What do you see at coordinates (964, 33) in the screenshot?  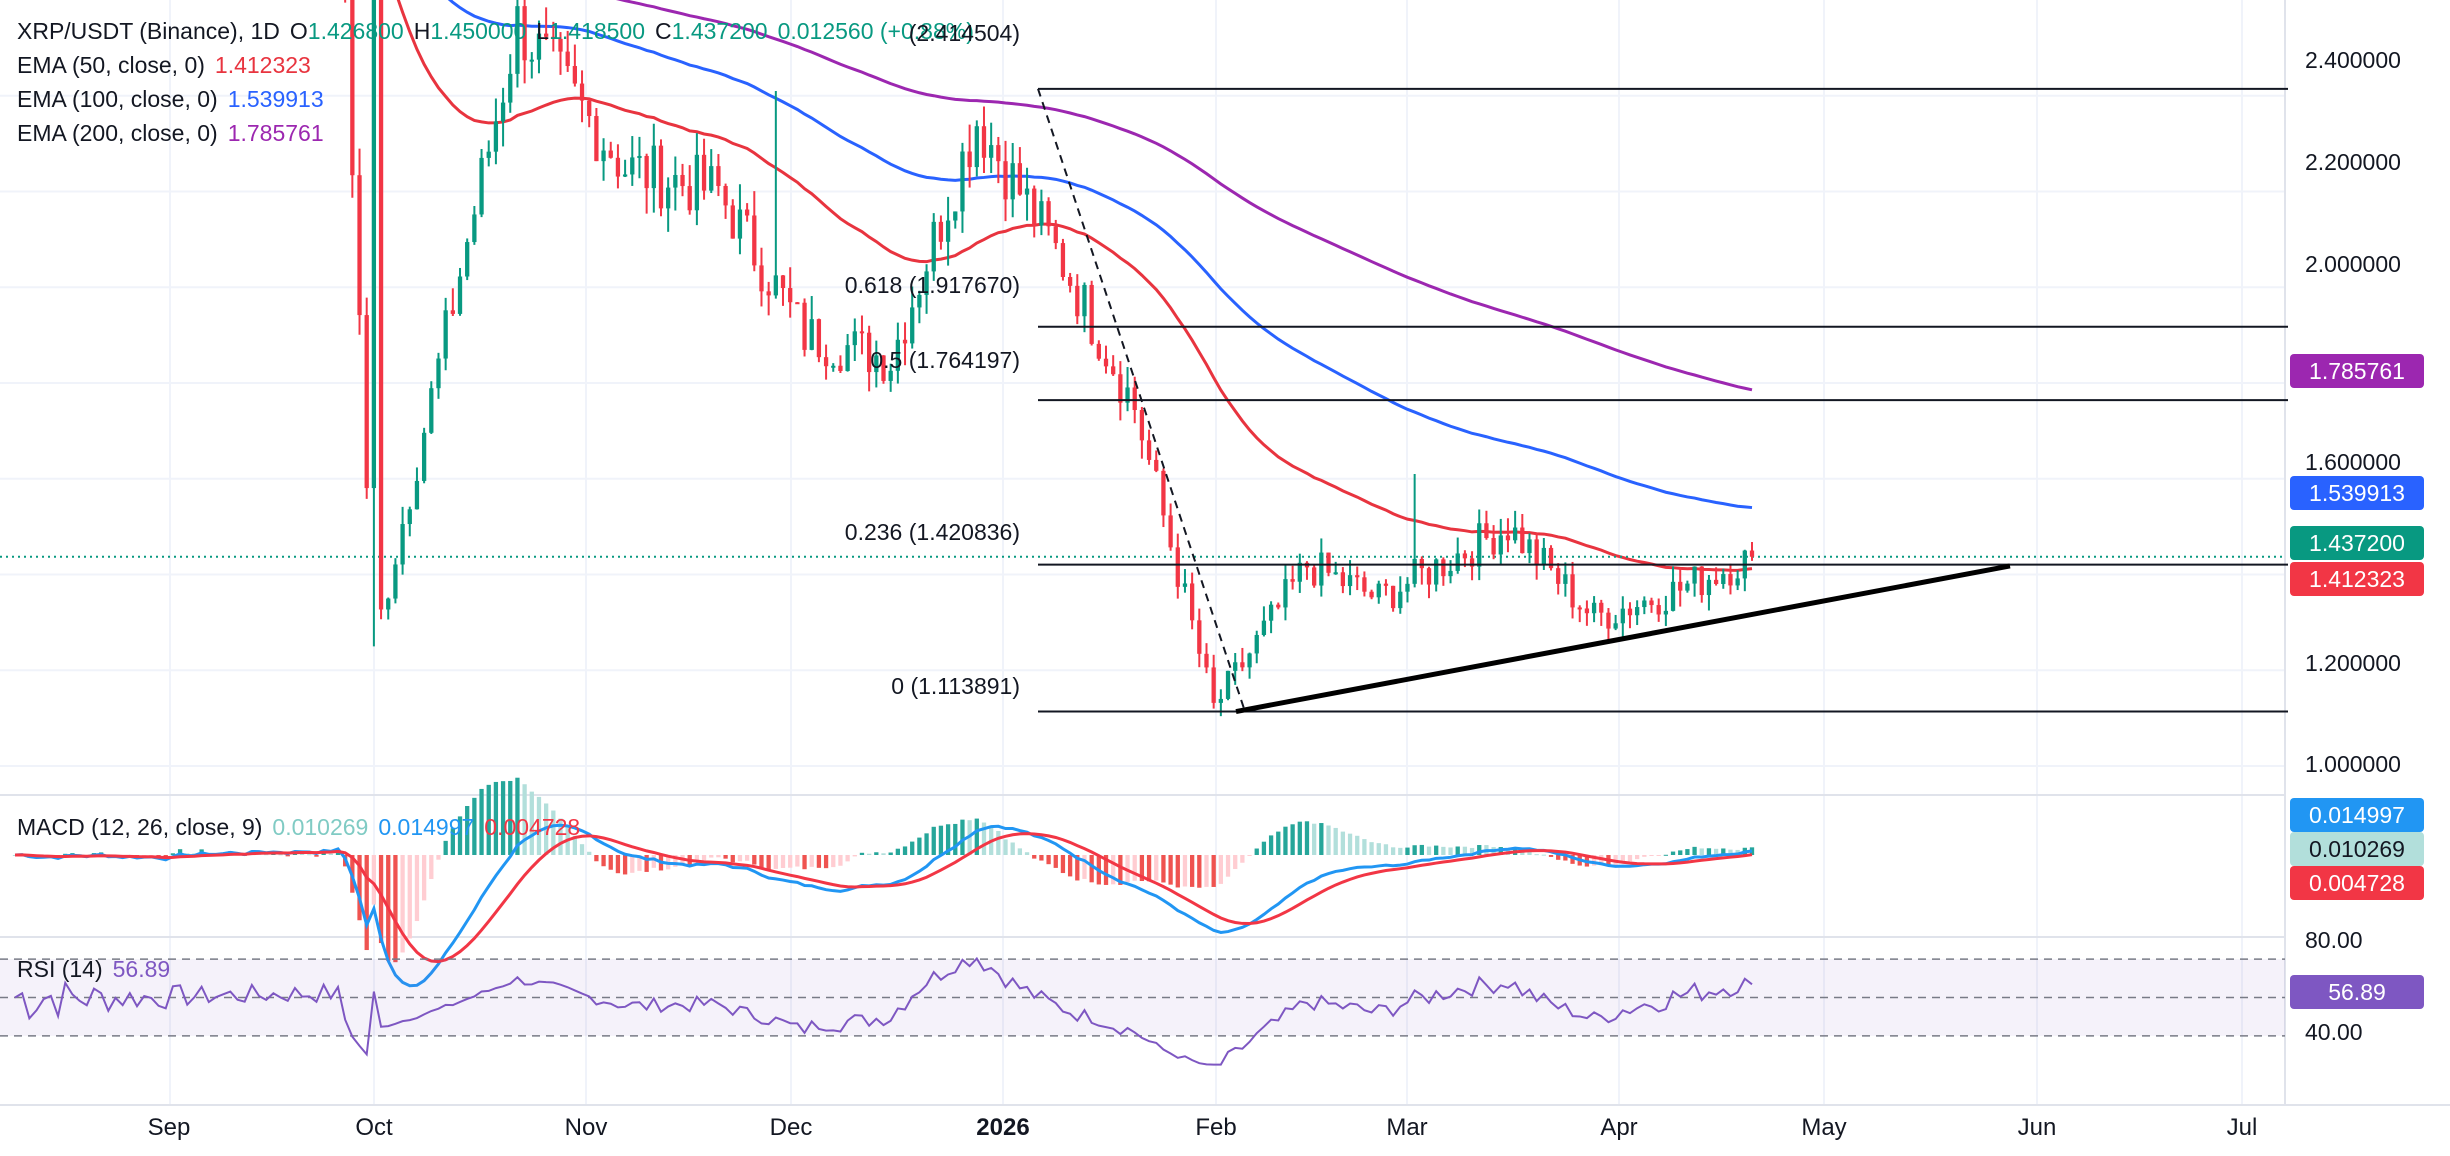 I see `fib-label-1: (2.414504)` at bounding box center [964, 33].